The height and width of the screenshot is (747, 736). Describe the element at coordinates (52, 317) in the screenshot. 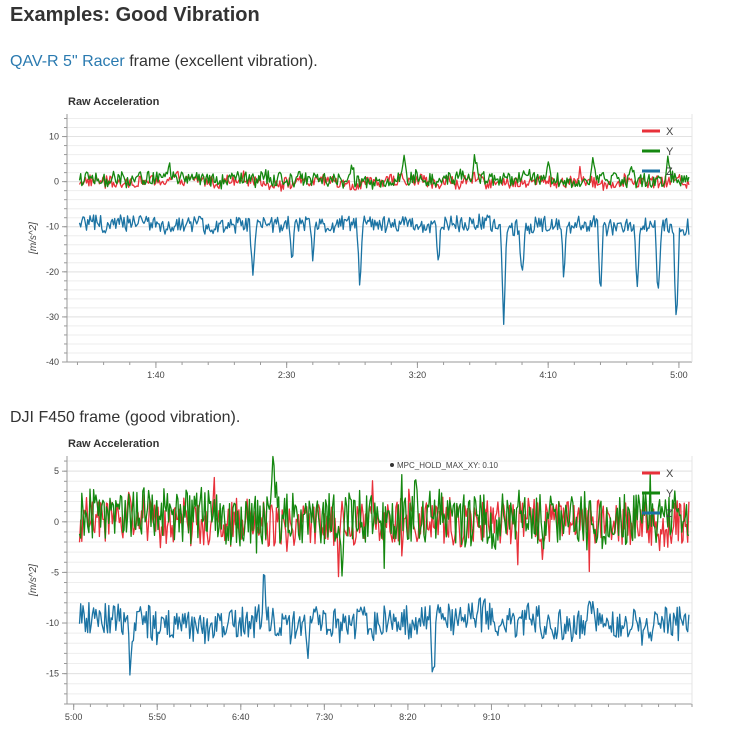

I see `y-tick-label: -30` at that location.